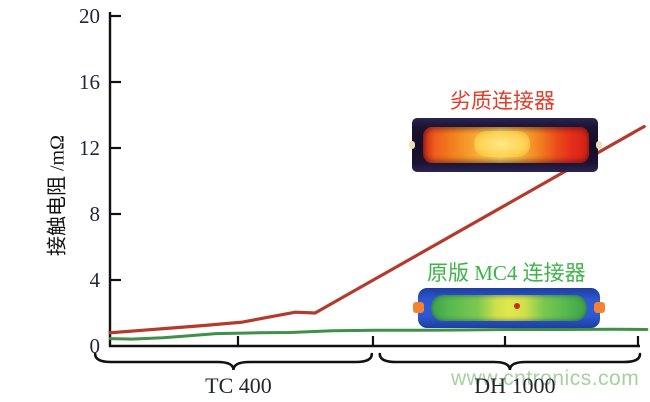 This screenshot has width=650, height=402. I want to click on bad-connector-thermal-image, so click(505, 145).